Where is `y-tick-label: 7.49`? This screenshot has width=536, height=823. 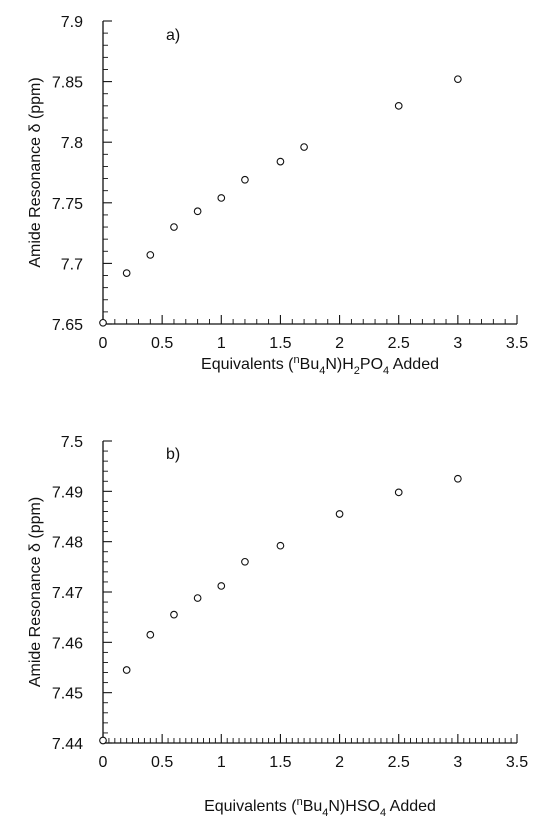
y-tick-label: 7.49 is located at coordinates (67, 492).